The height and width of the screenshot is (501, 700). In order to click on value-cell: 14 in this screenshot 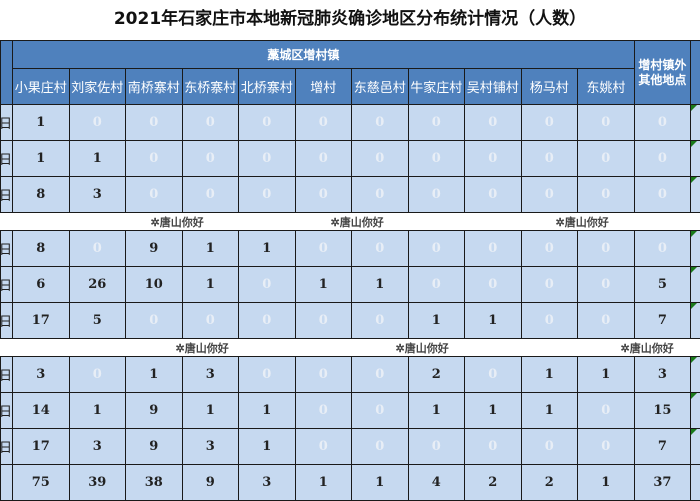, I will do `click(41, 411)`.